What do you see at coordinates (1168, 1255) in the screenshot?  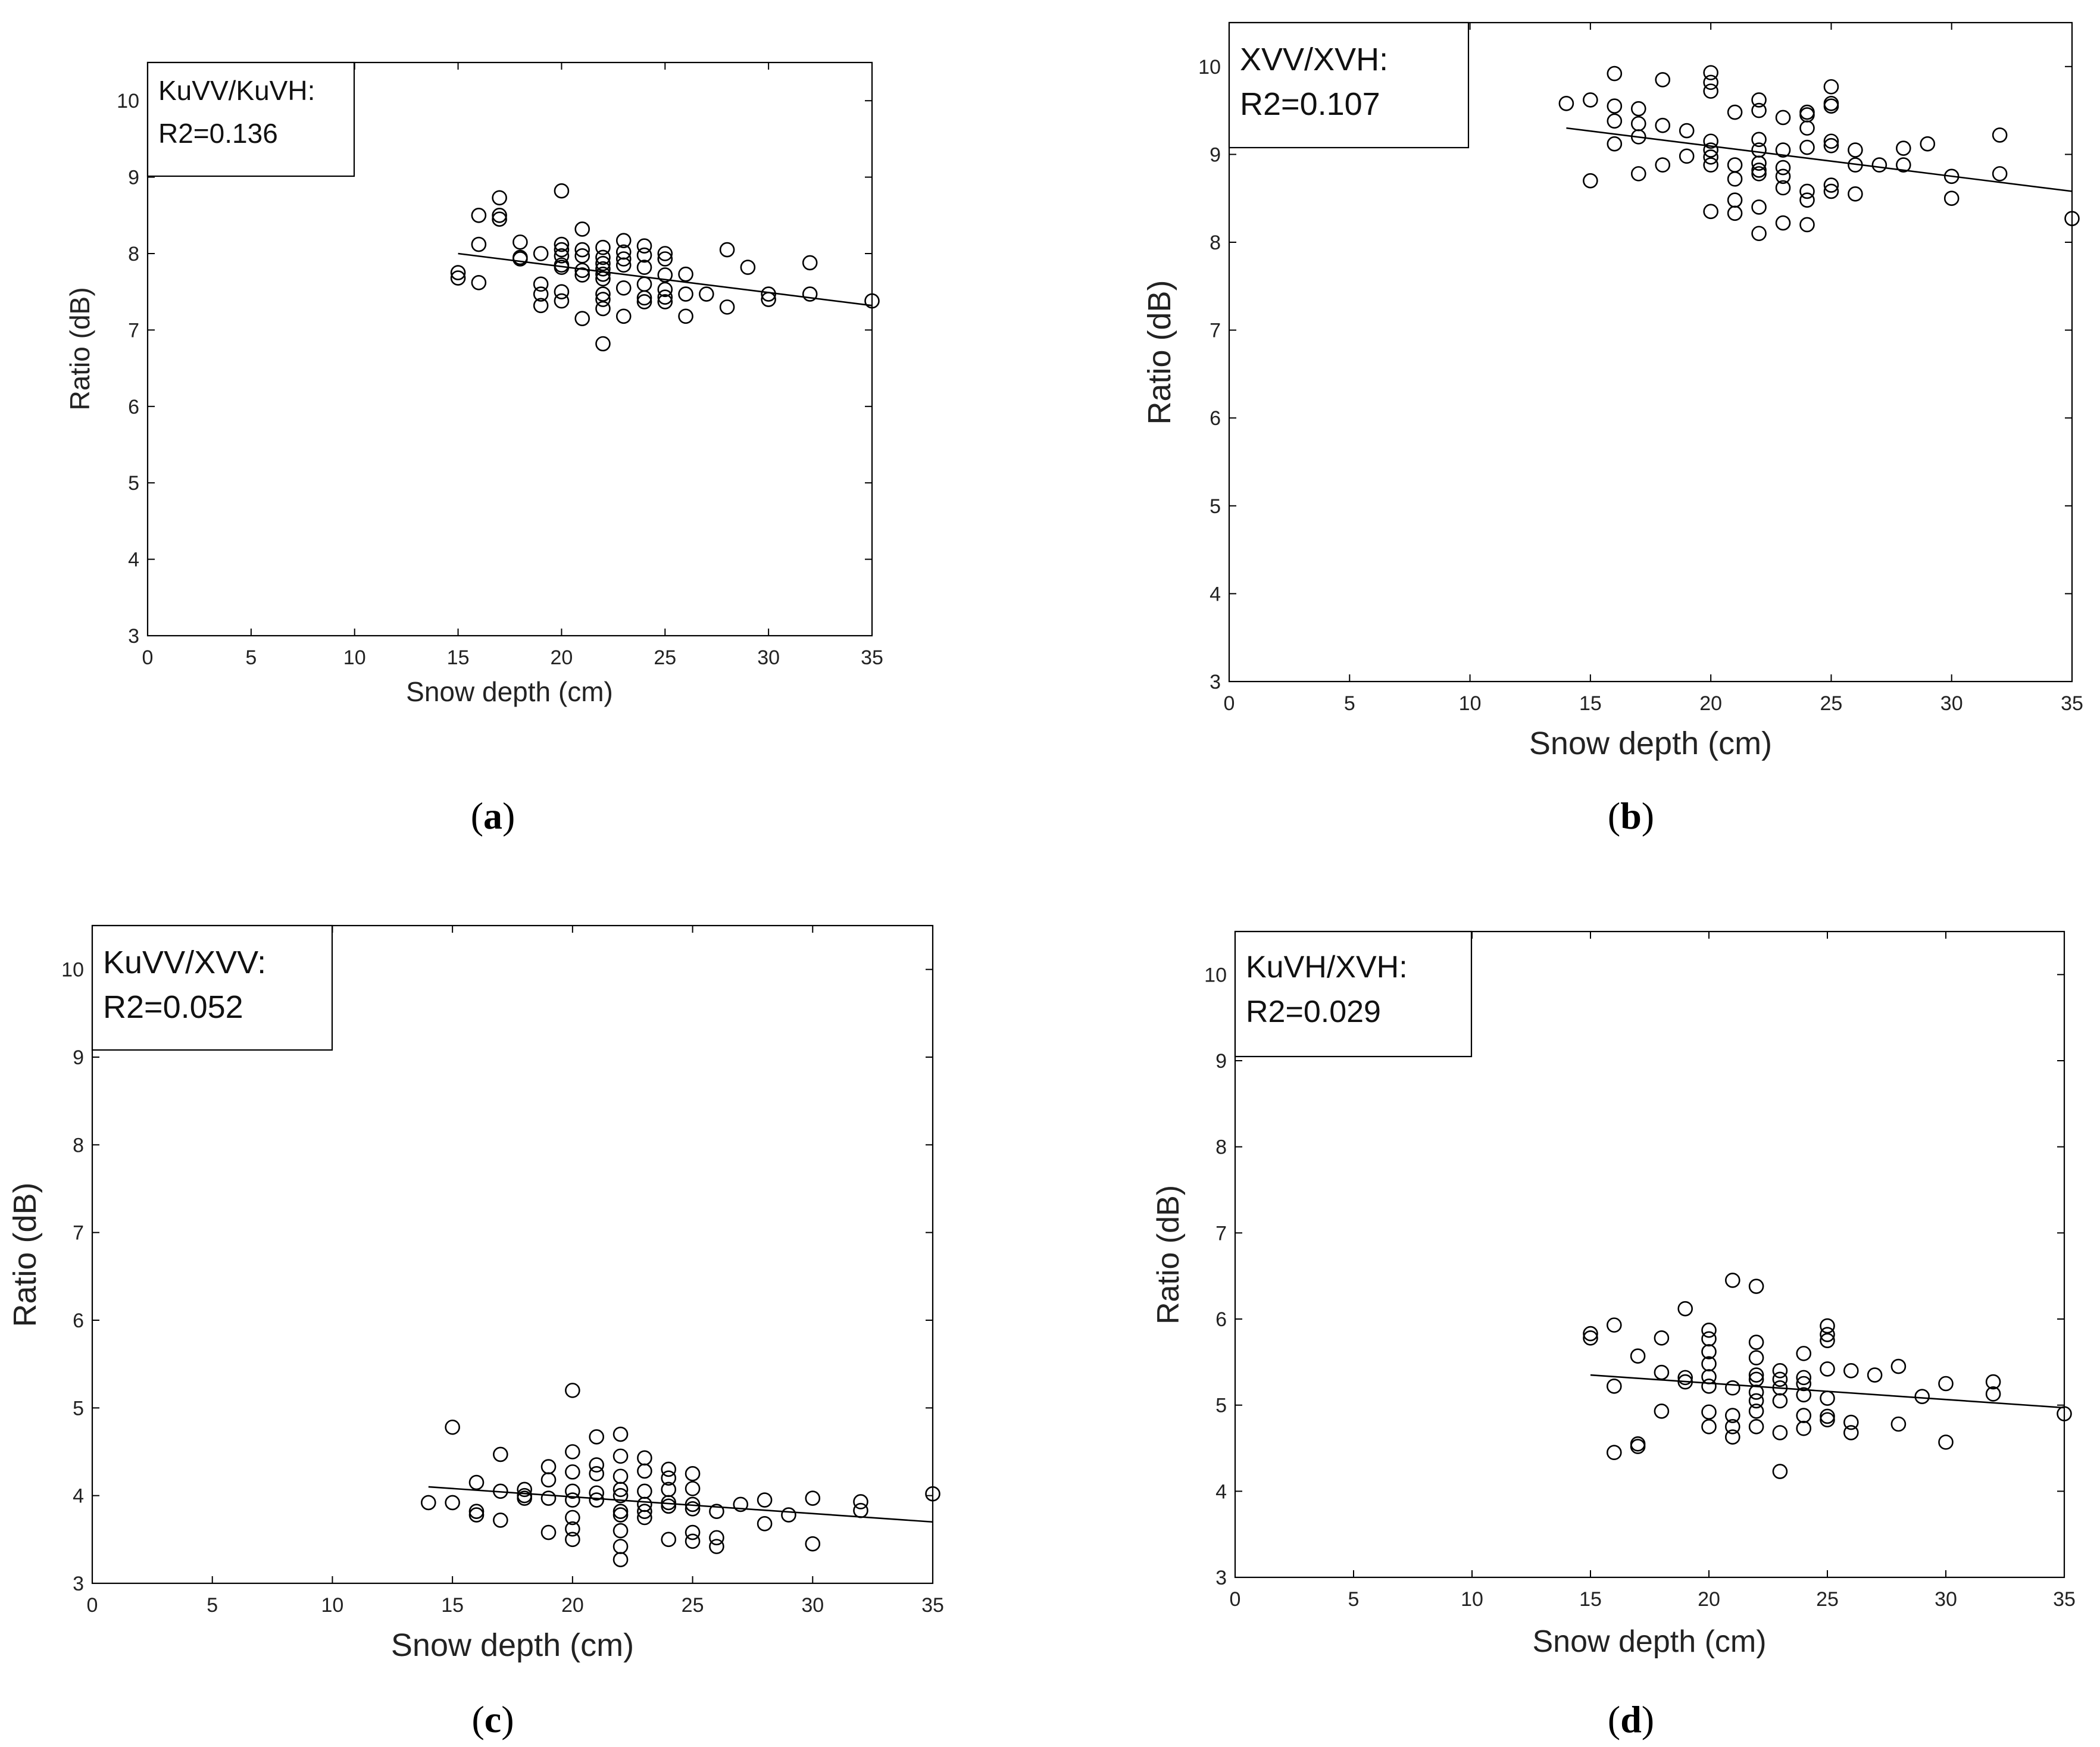 I see `y-axis-label: Ratio (dB)` at bounding box center [1168, 1255].